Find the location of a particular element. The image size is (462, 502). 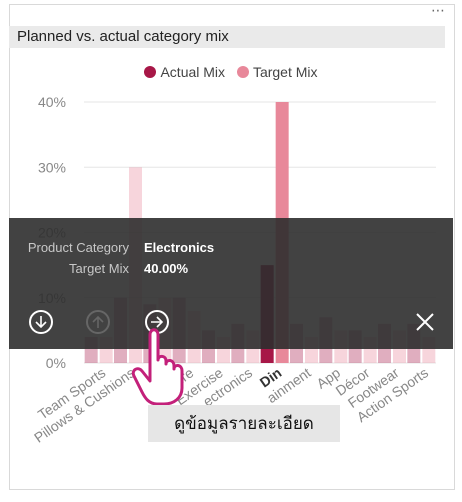

x-category-label: Lig is located at coordinates (155, 376).